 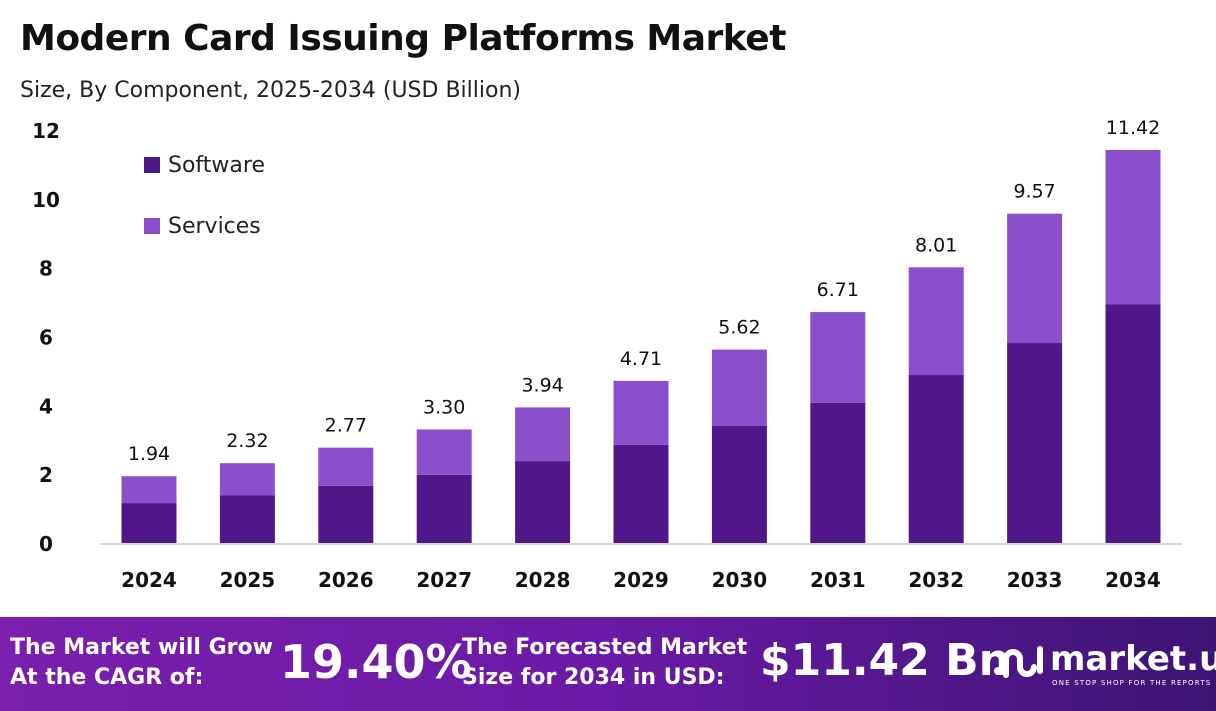 I want to click on y-tick-label: 2, so click(x=46, y=475).